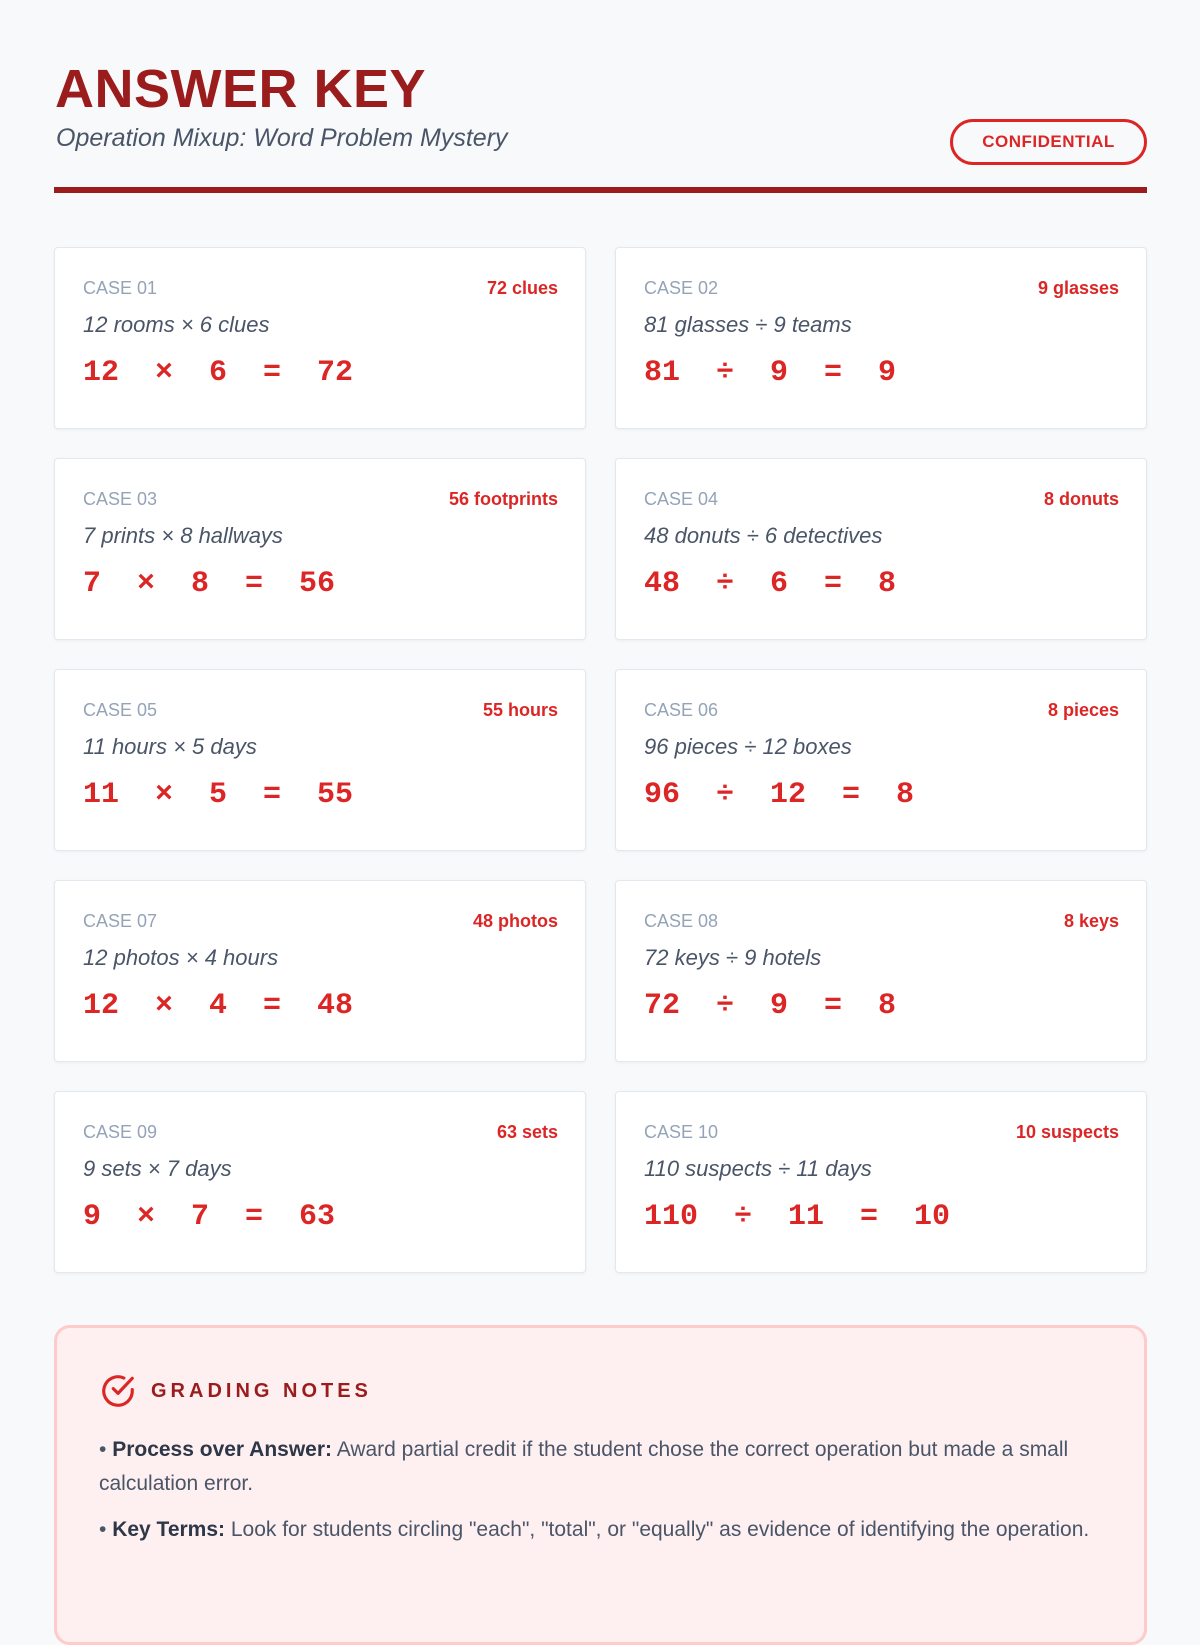  I want to click on case-description: 11 hours × 5 days, so click(170, 746).